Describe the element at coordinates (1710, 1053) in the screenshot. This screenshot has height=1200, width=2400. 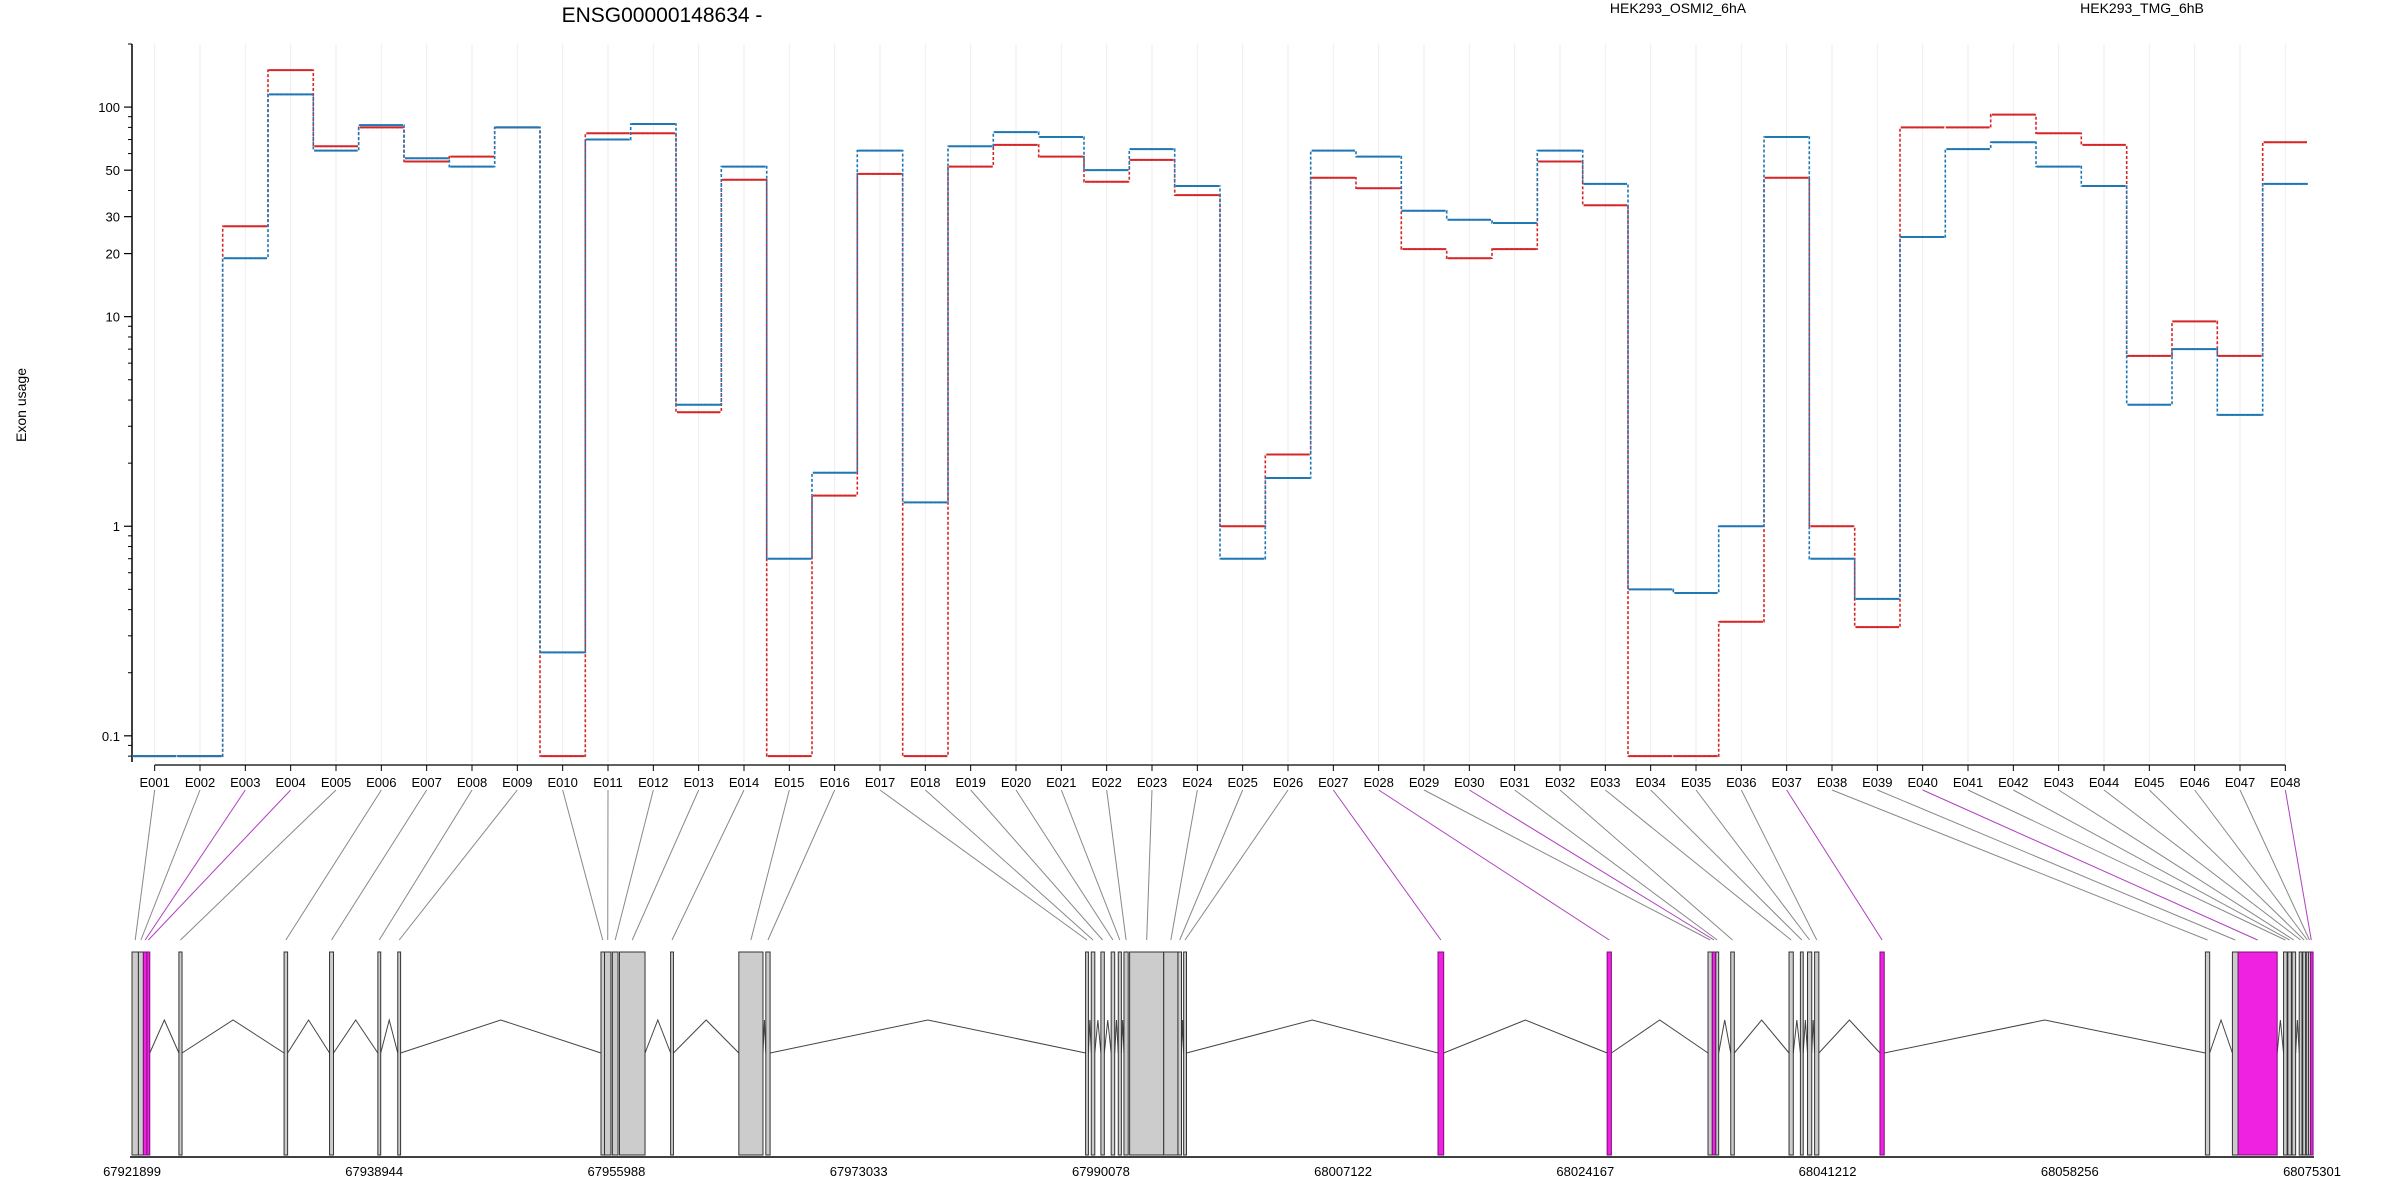
I see `exon-block-E029` at that location.